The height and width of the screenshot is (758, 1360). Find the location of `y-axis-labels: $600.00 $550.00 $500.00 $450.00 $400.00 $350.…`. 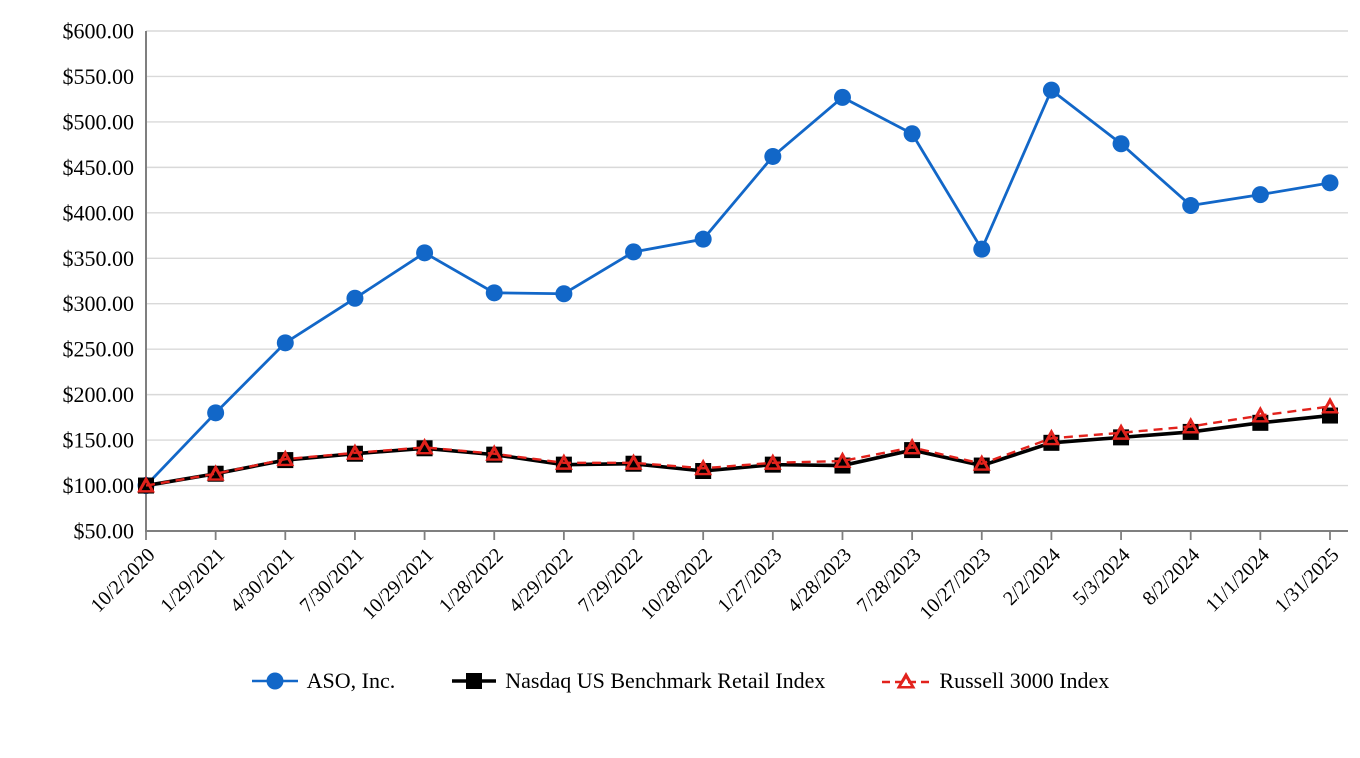

y-axis-labels: $600.00 $550.00 $500.00 $450.00 $400.00 $350.… is located at coordinates (99, 281).